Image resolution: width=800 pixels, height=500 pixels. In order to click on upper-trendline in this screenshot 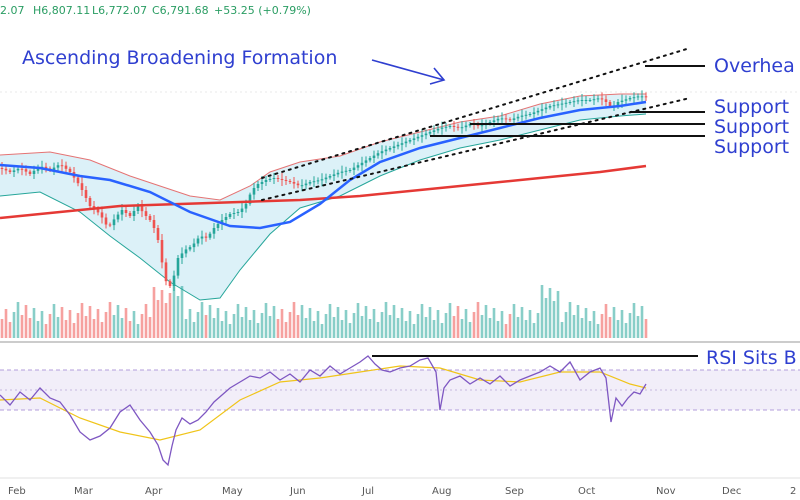, I will do `click(476, 113)`.